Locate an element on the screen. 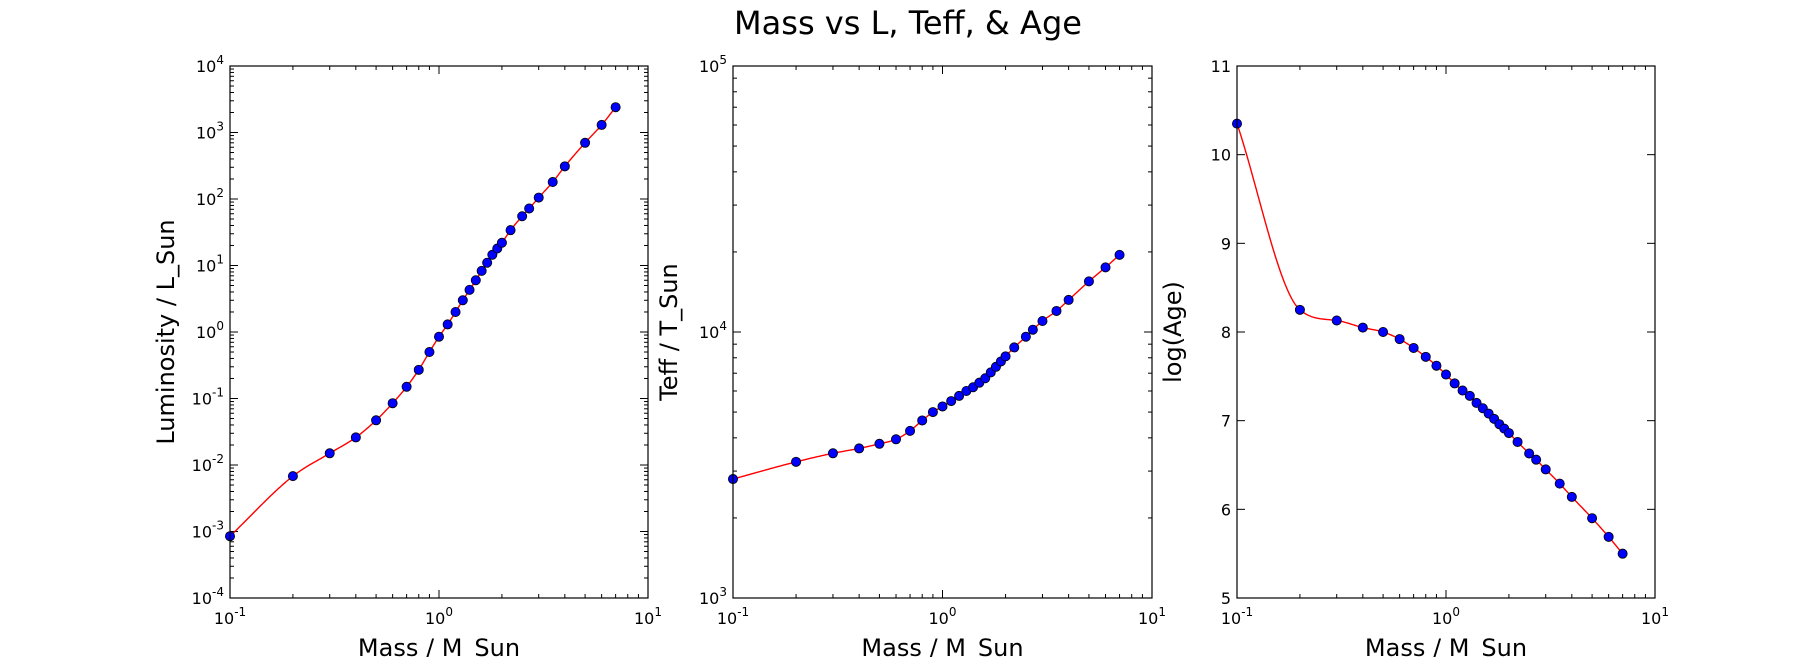 Image resolution: width=1816 pixels, height=657 pixels. y-axis-label: Teff / T_Sun is located at coordinates (669, 332).